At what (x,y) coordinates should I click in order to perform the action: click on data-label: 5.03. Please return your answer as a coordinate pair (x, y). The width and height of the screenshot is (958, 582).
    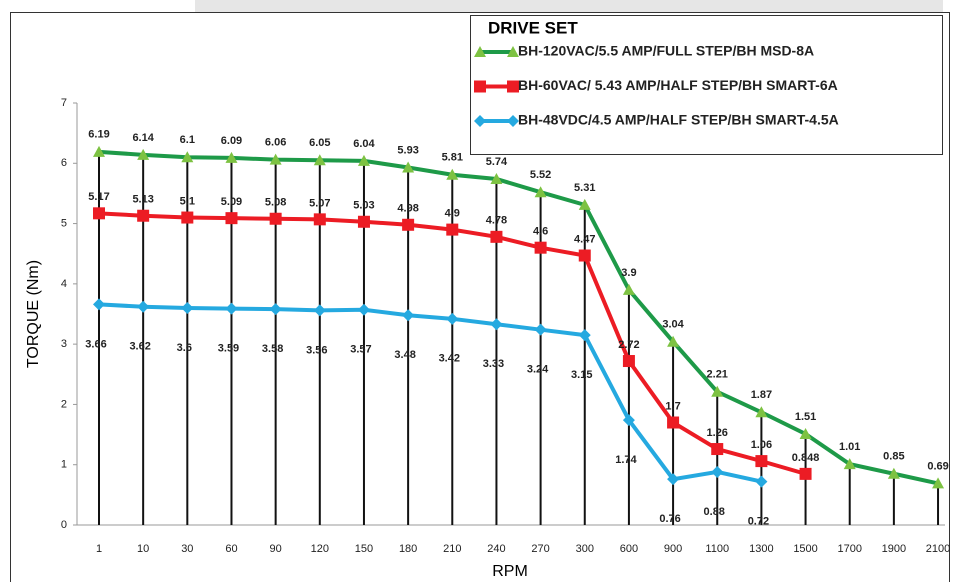
    Looking at the image, I should click on (363, 206).